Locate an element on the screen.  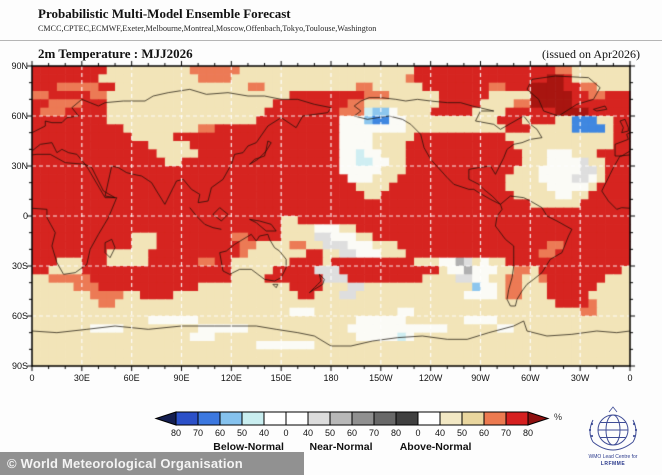
y-axis-tick-label: 30N is located at coordinates (19, 166).